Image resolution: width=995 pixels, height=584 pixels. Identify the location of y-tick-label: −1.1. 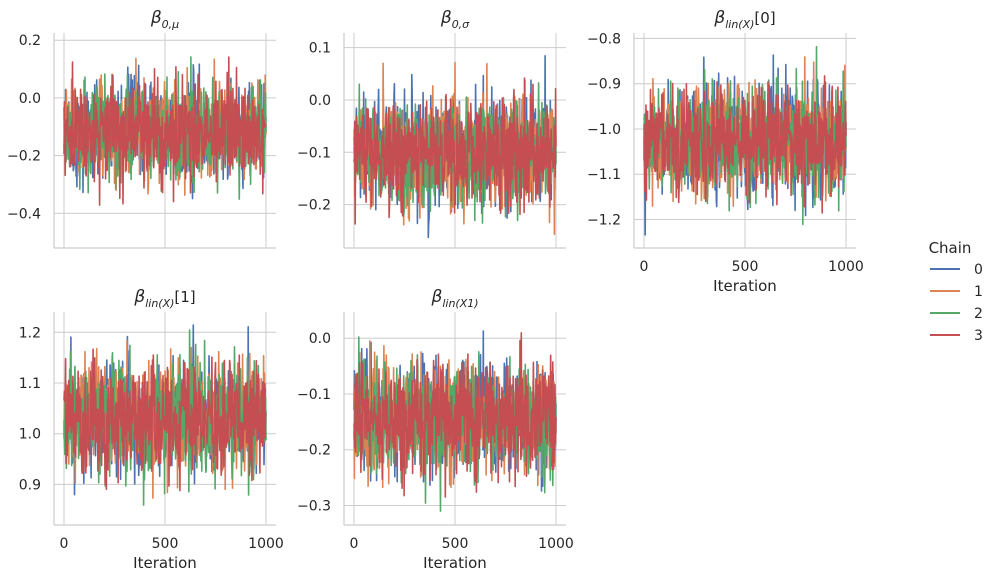
(604, 175).